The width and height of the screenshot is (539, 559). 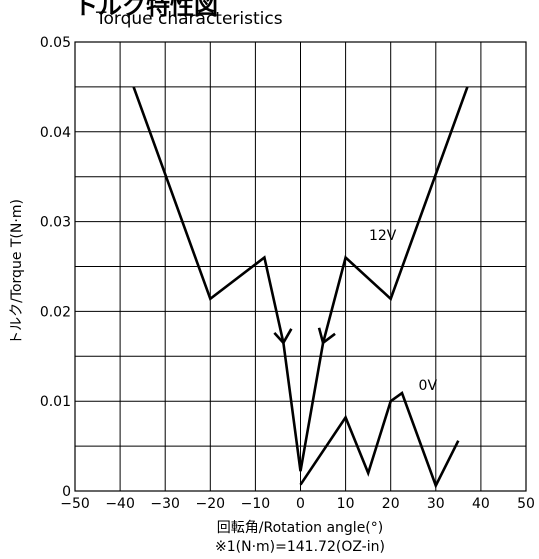 I want to click on x-tick-label: 0, so click(x=300, y=504).